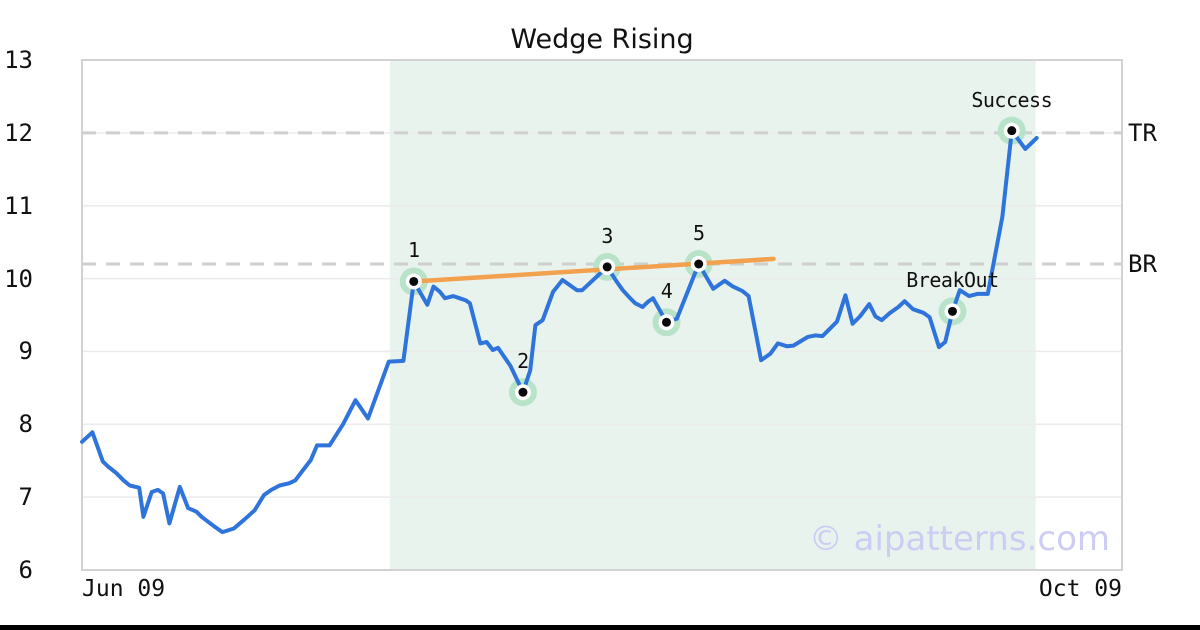 The width and height of the screenshot is (1200, 630). Describe the element at coordinates (1142, 264) in the screenshot. I see `level-label-br: BR` at that location.